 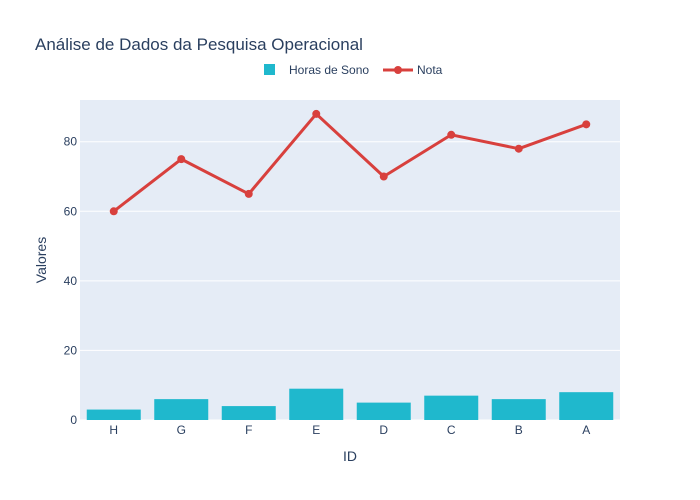 I want to click on y-tick-labels: 0 20 40 60 80, so click(x=71, y=281).